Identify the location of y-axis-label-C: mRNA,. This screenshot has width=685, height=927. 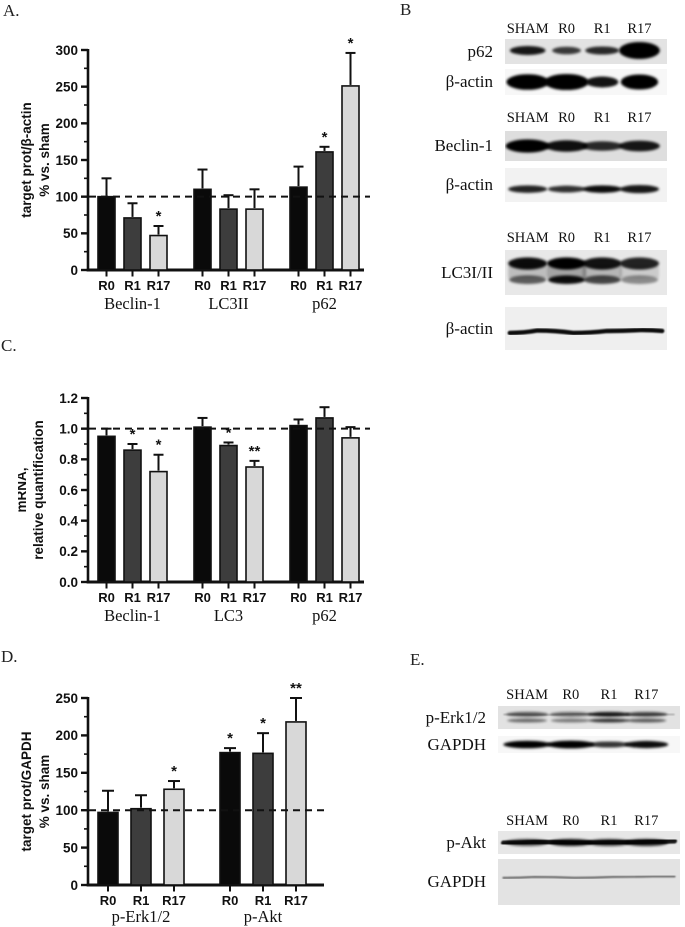
(23, 489).